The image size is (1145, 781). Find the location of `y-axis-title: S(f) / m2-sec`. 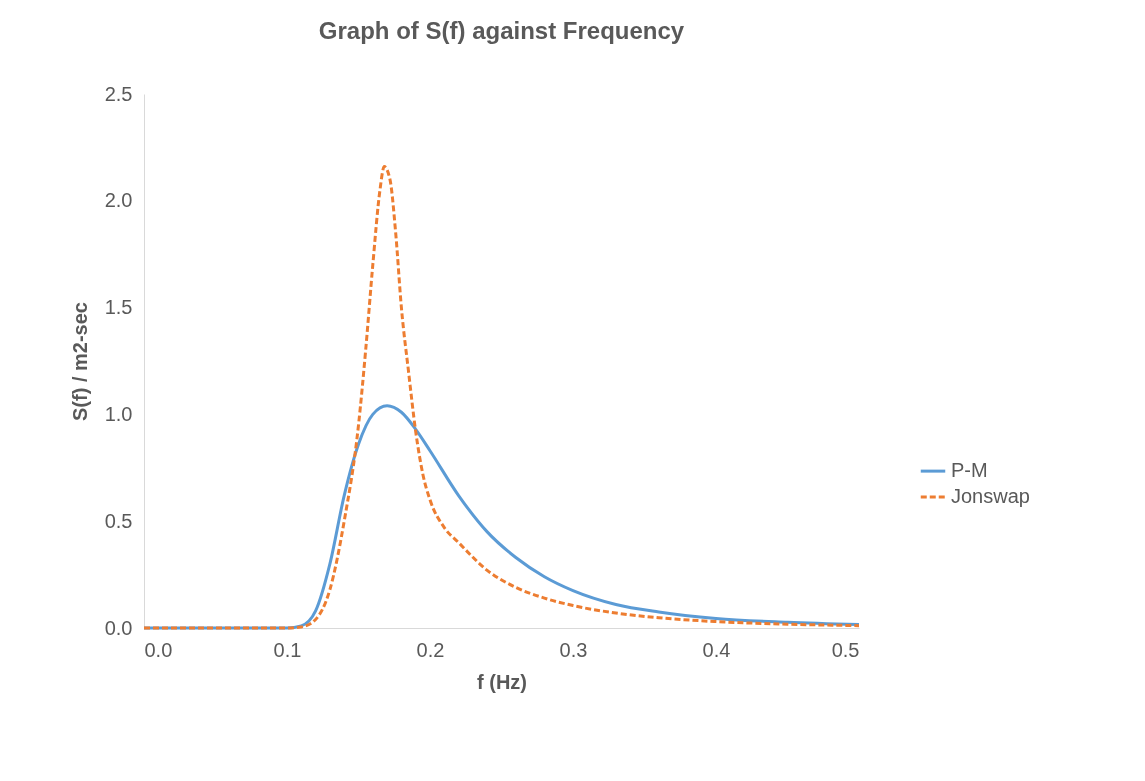

y-axis-title: S(f) / m2-sec is located at coordinates (79, 361).